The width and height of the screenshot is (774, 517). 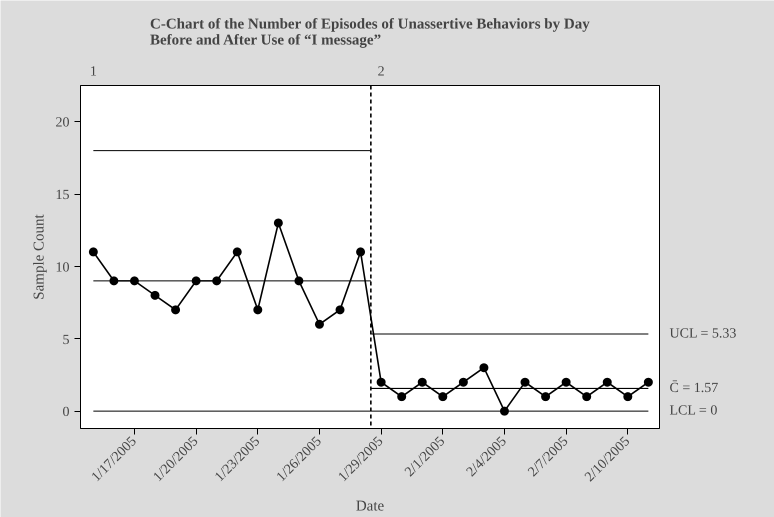 I want to click on y-tick-label: 20, so click(x=63, y=123).